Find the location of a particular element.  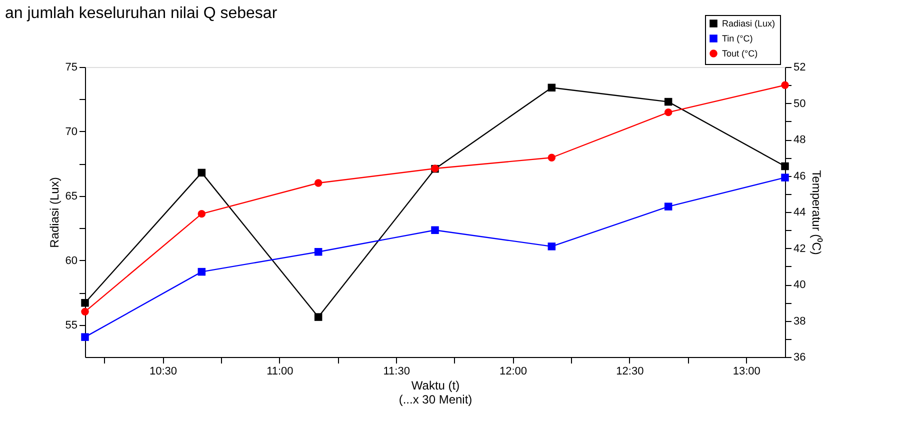

x-tick-label: 13:00 is located at coordinates (746, 372).